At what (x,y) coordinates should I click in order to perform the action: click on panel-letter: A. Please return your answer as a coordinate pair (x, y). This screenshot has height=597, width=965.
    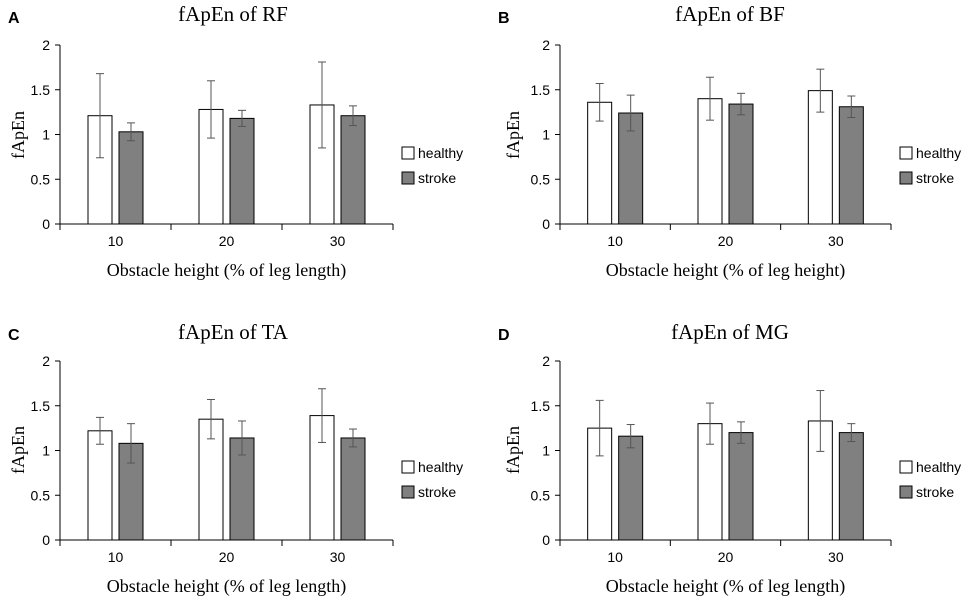
    Looking at the image, I should click on (14, 18).